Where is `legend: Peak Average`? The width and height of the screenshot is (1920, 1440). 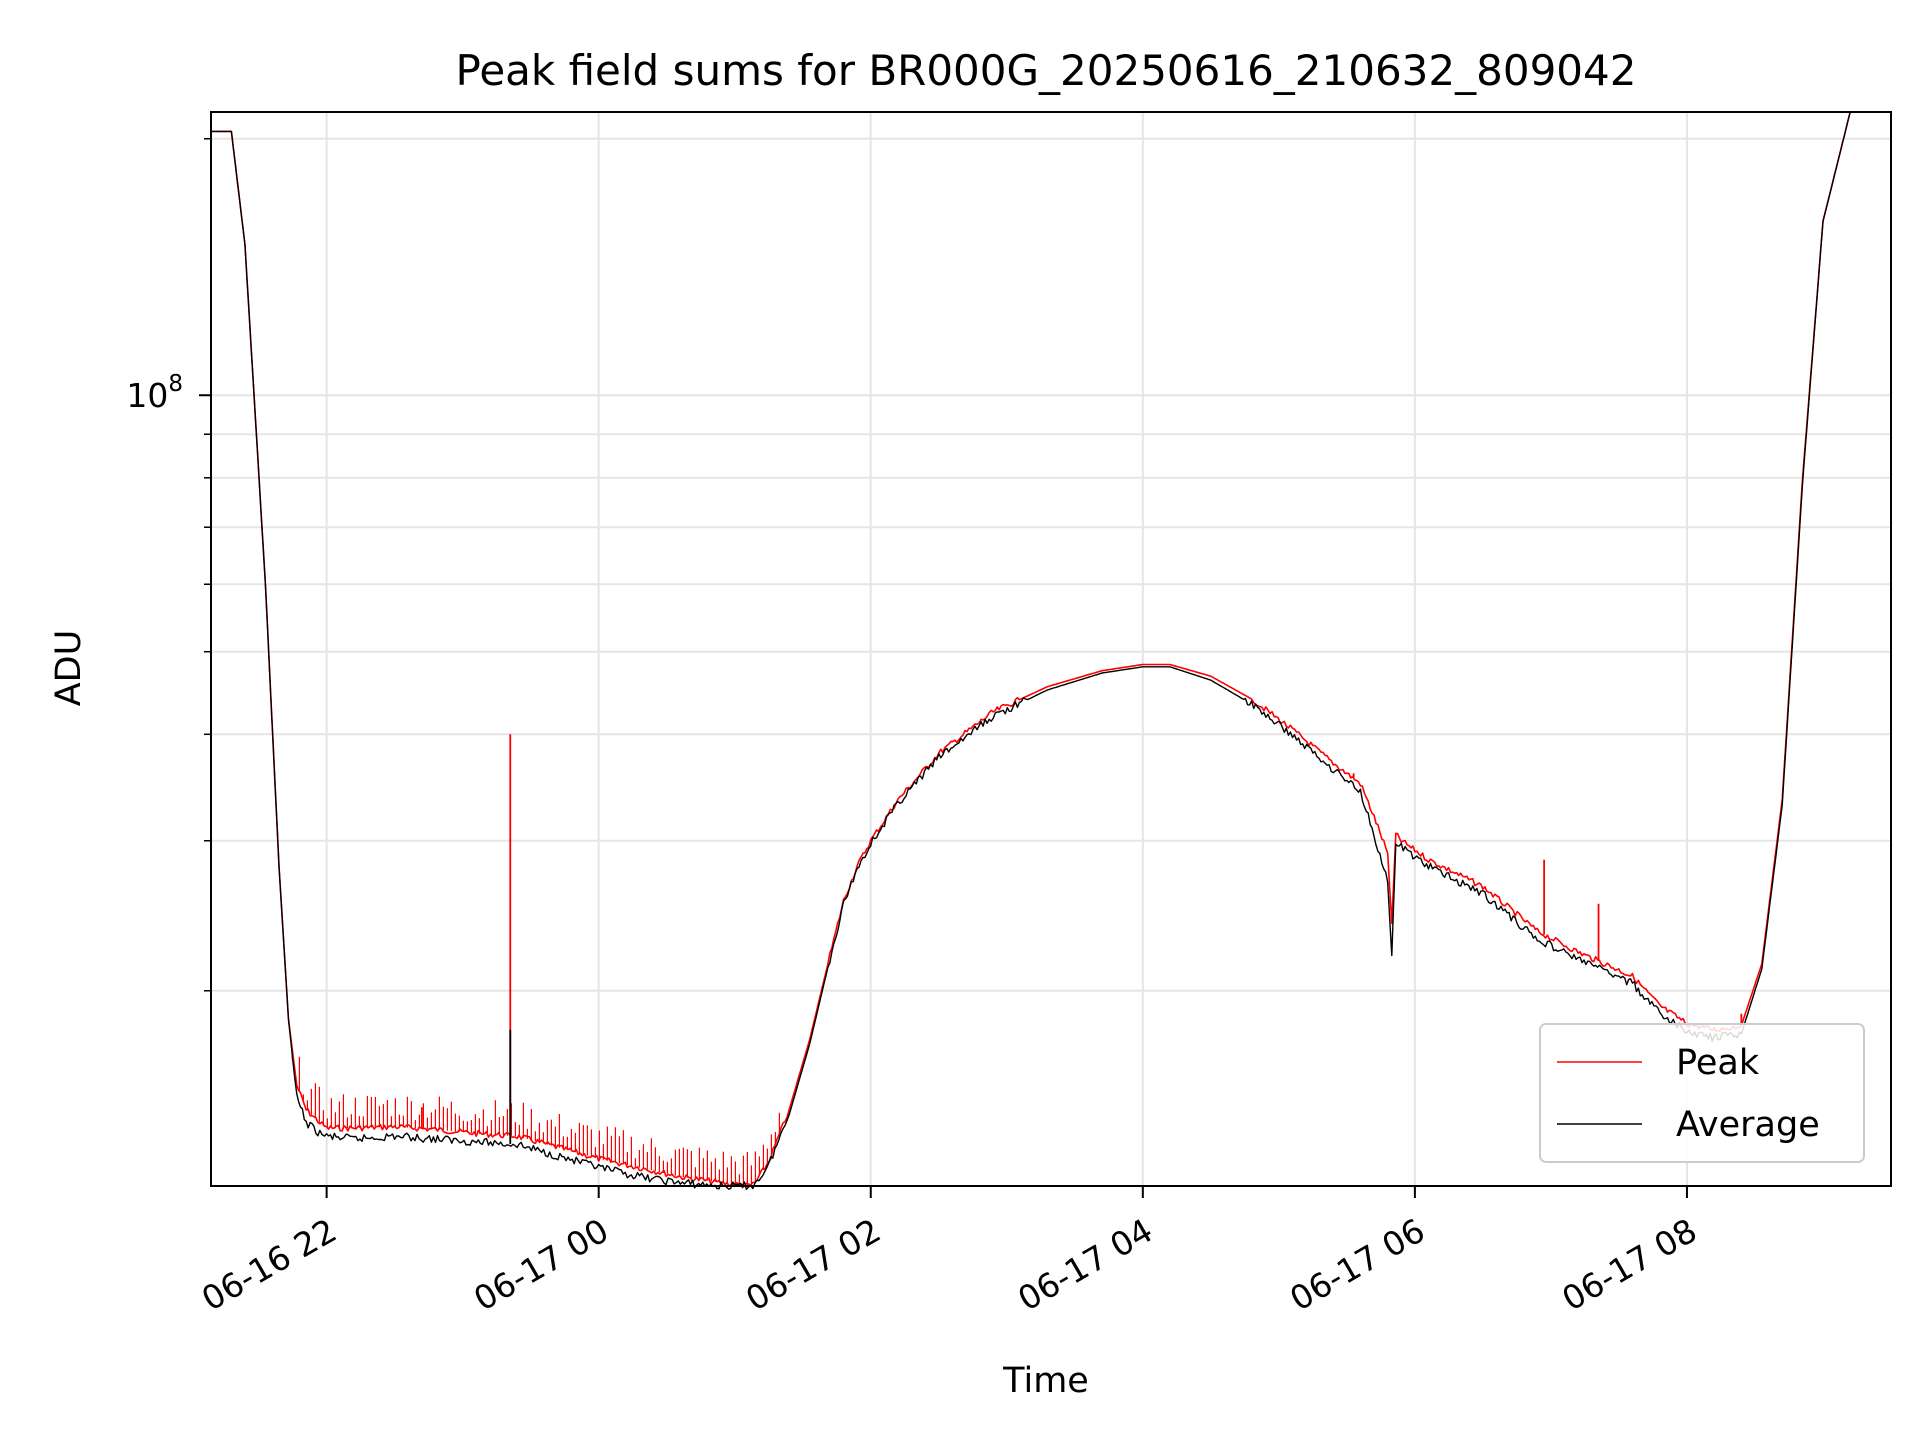
legend: Peak Average is located at coordinates (1702, 1093).